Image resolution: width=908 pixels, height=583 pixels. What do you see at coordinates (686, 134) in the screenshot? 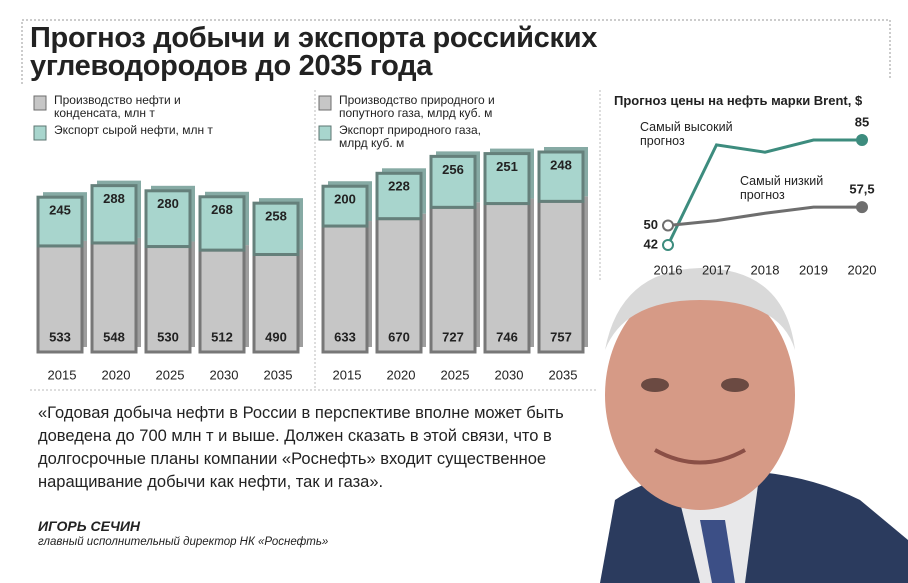
I see `series-label: Самый высокий прогноз` at bounding box center [686, 134].